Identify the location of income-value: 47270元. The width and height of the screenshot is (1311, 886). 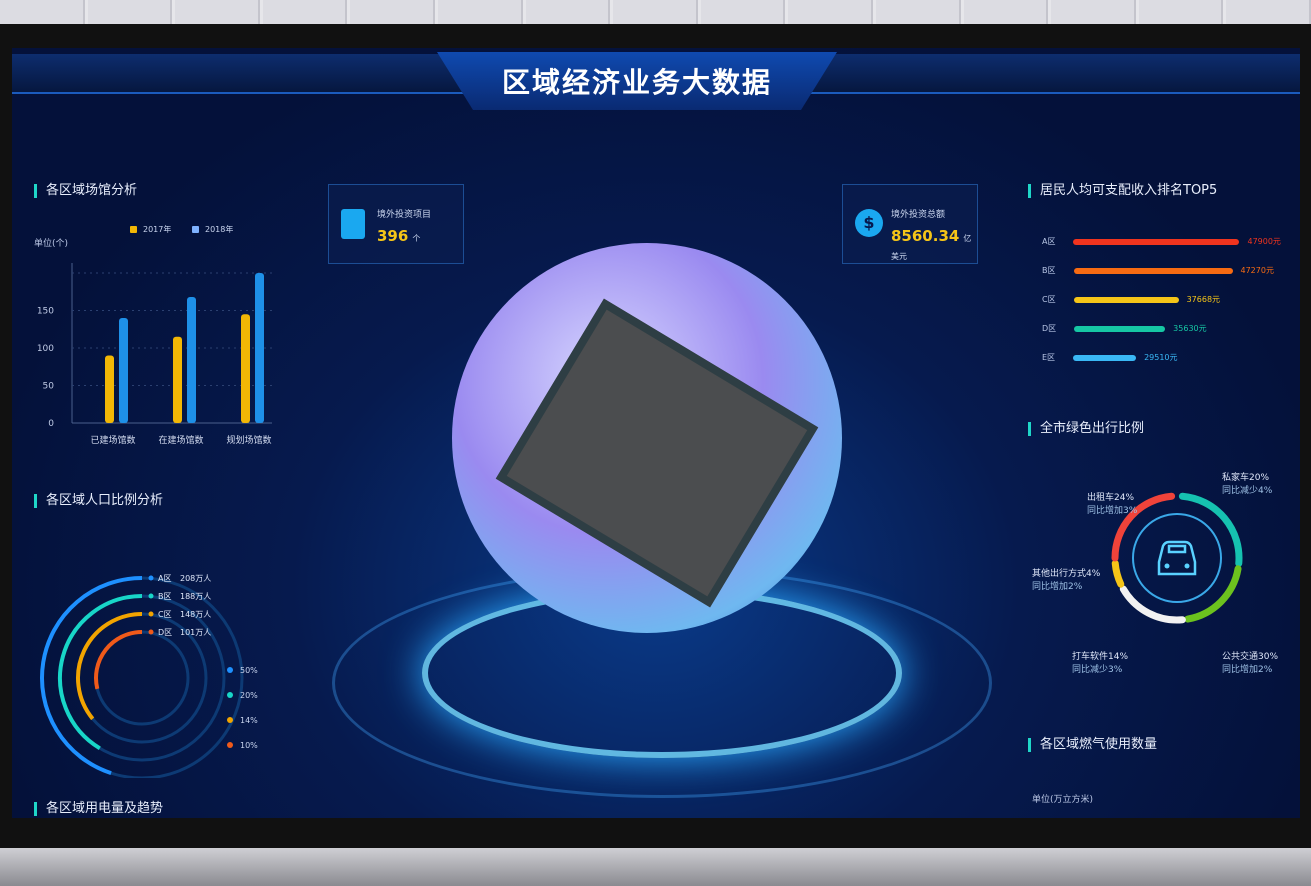
(1257, 270).